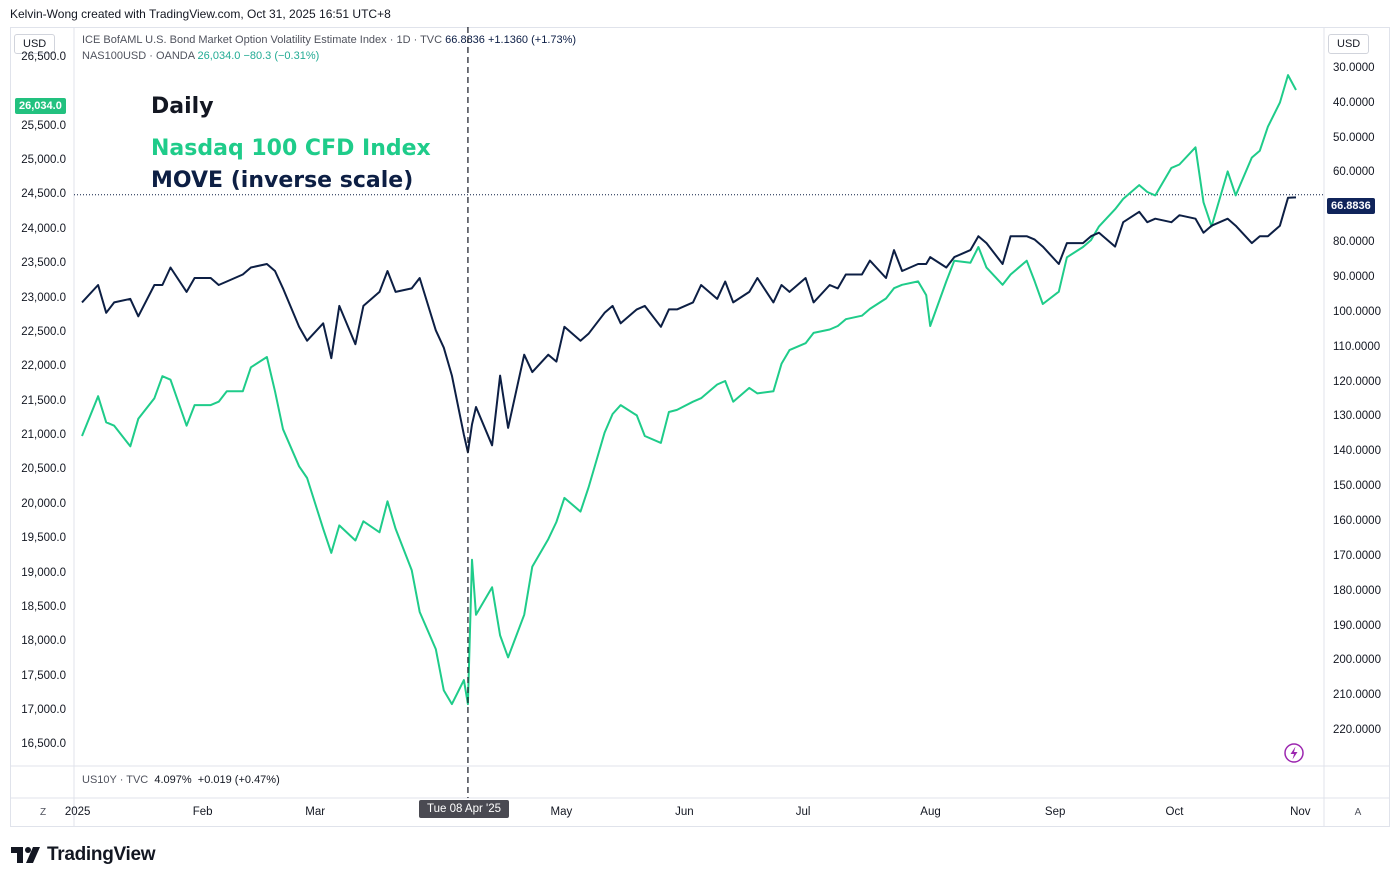  I want to click on time-axis-tick-label: May, so click(561, 812).